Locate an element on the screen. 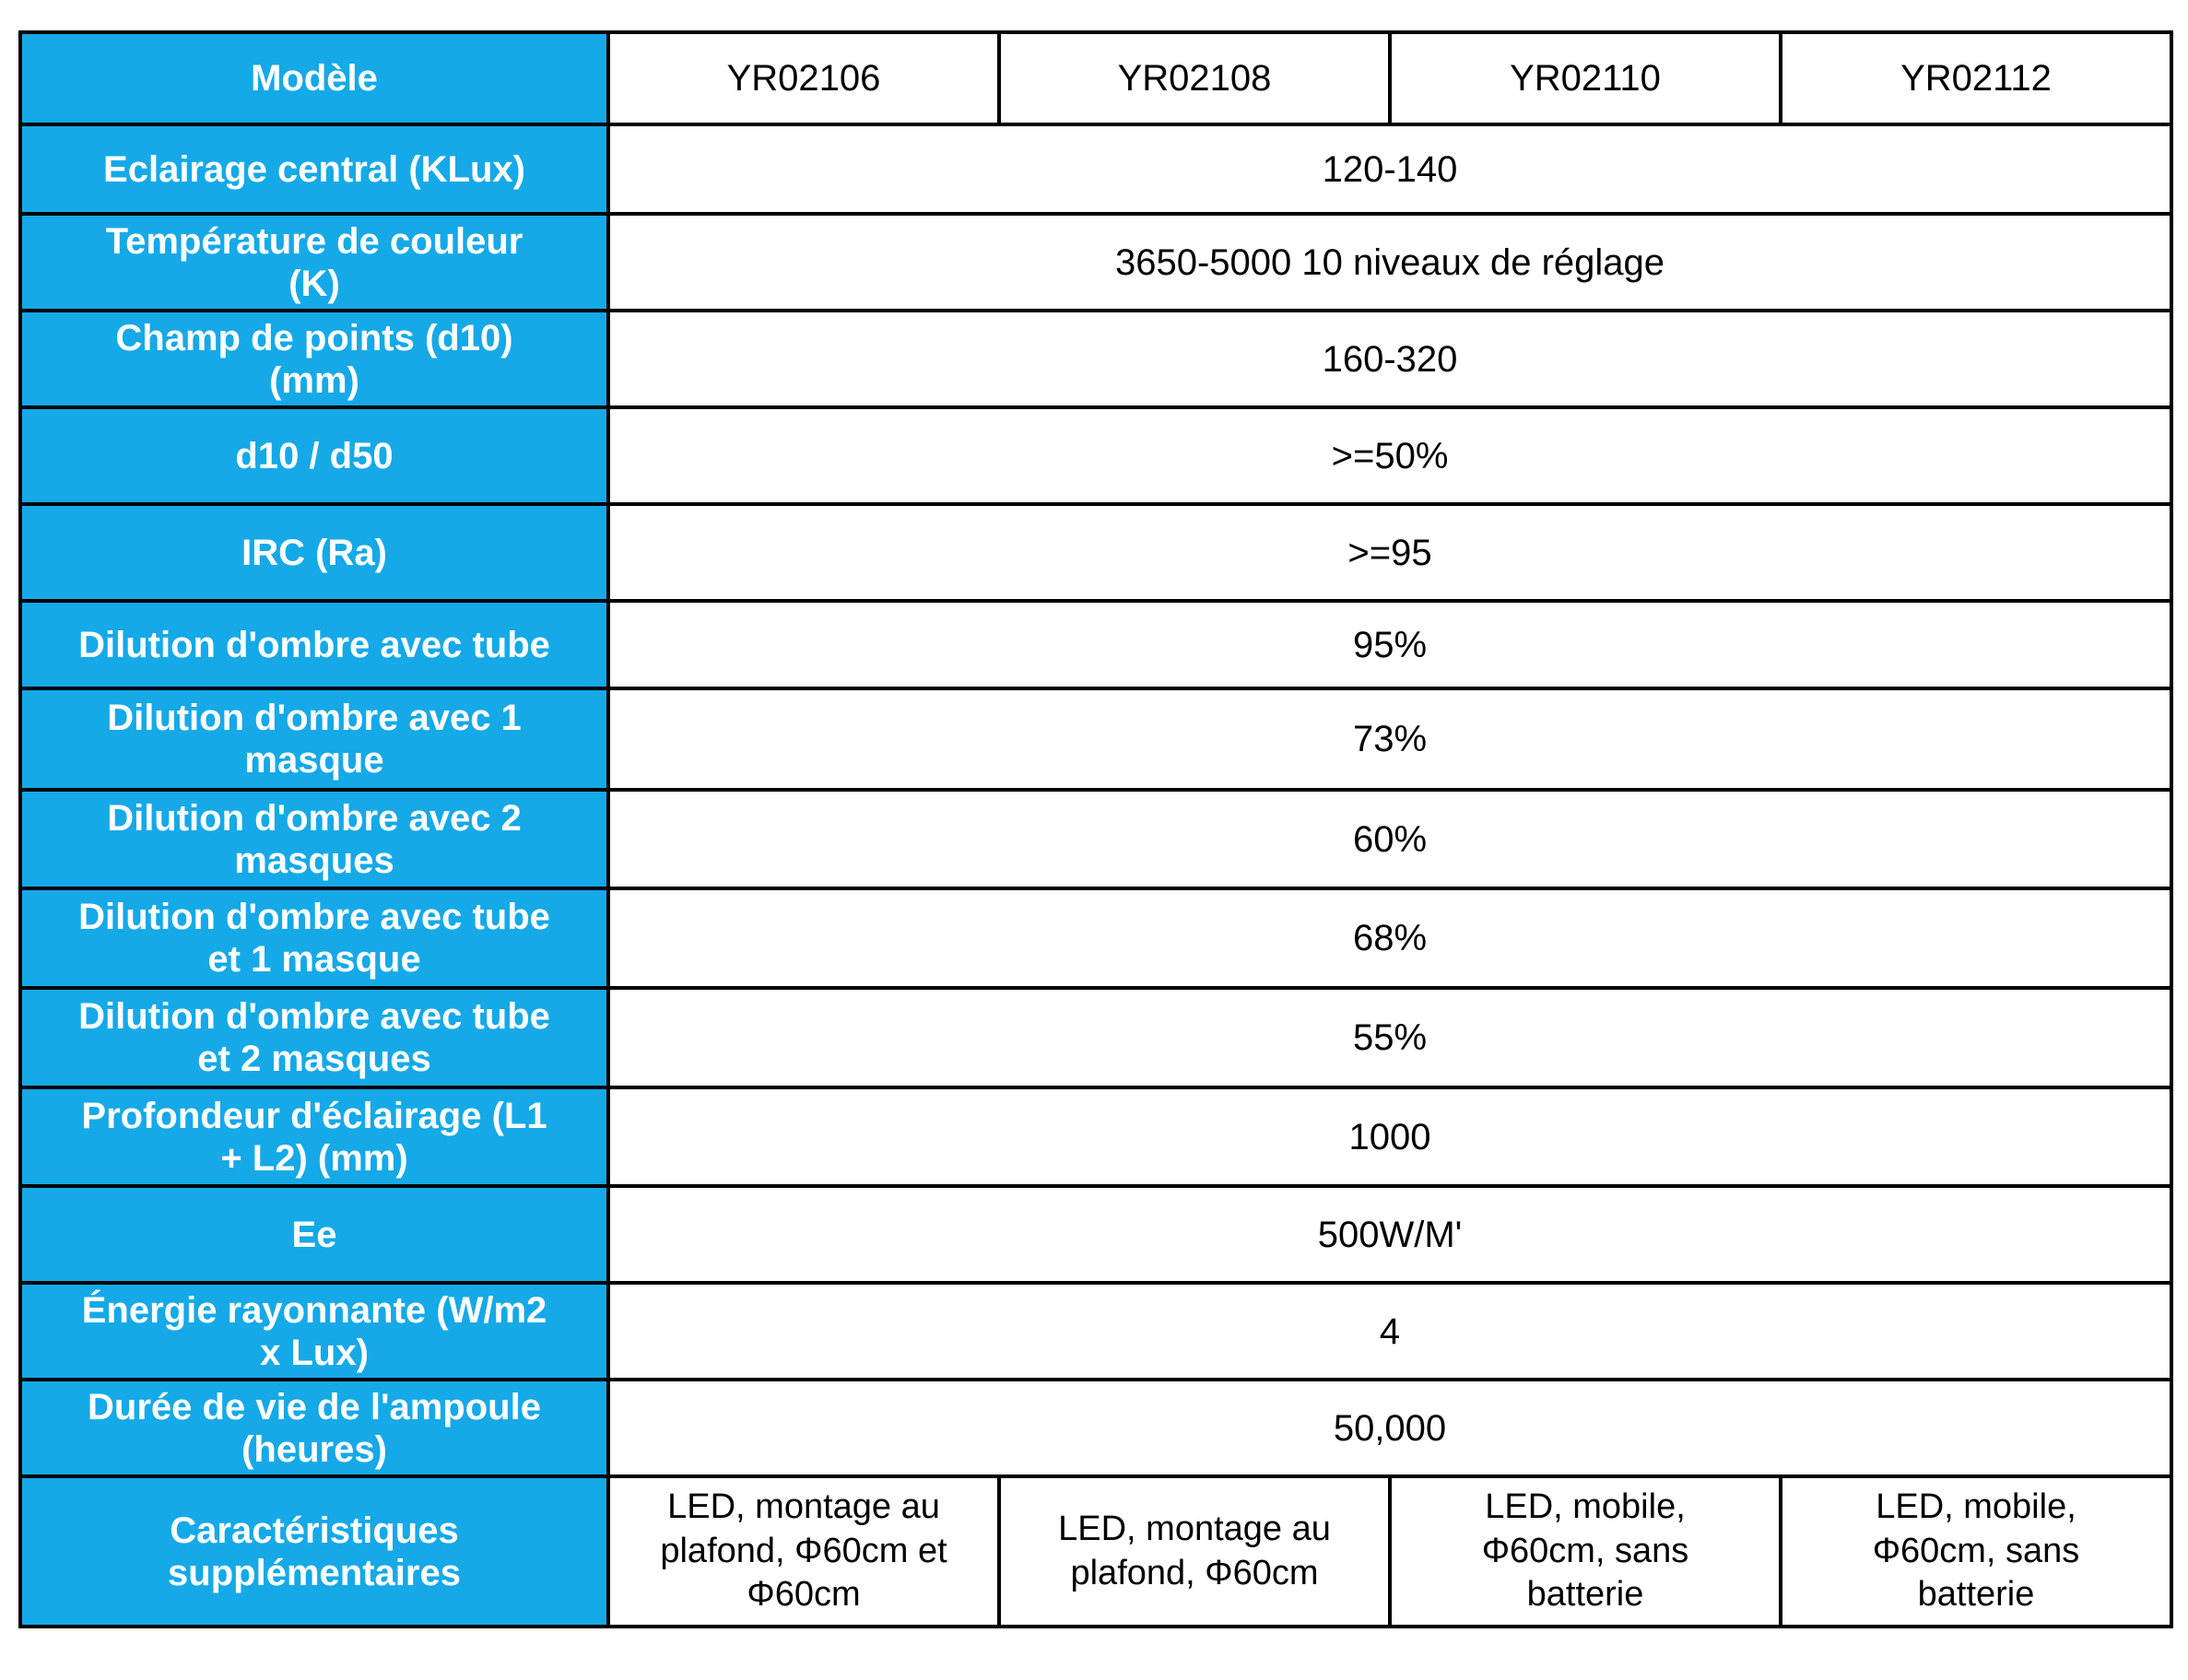 The image size is (2188, 1680). features-value-3: LED, mobile, Φ60cm, sans batterie is located at coordinates (1585, 1551).